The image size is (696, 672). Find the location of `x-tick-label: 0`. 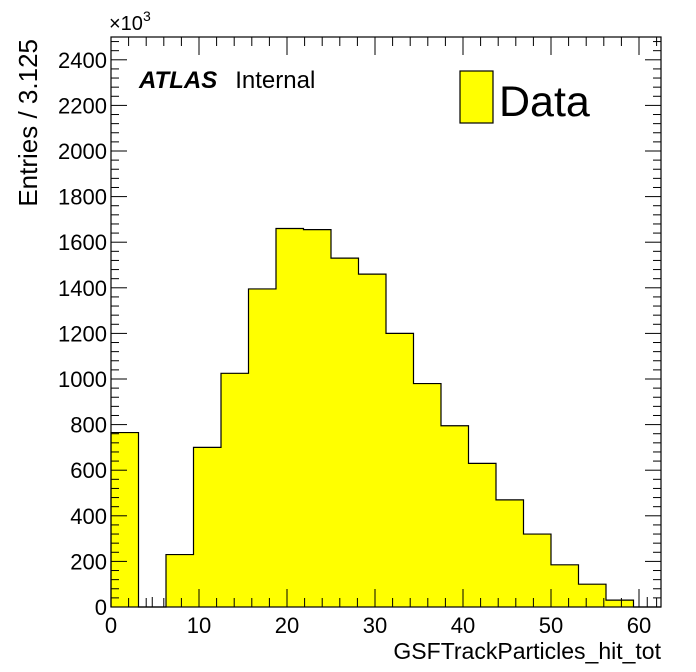

x-tick-label: 0 is located at coordinates (111, 625).